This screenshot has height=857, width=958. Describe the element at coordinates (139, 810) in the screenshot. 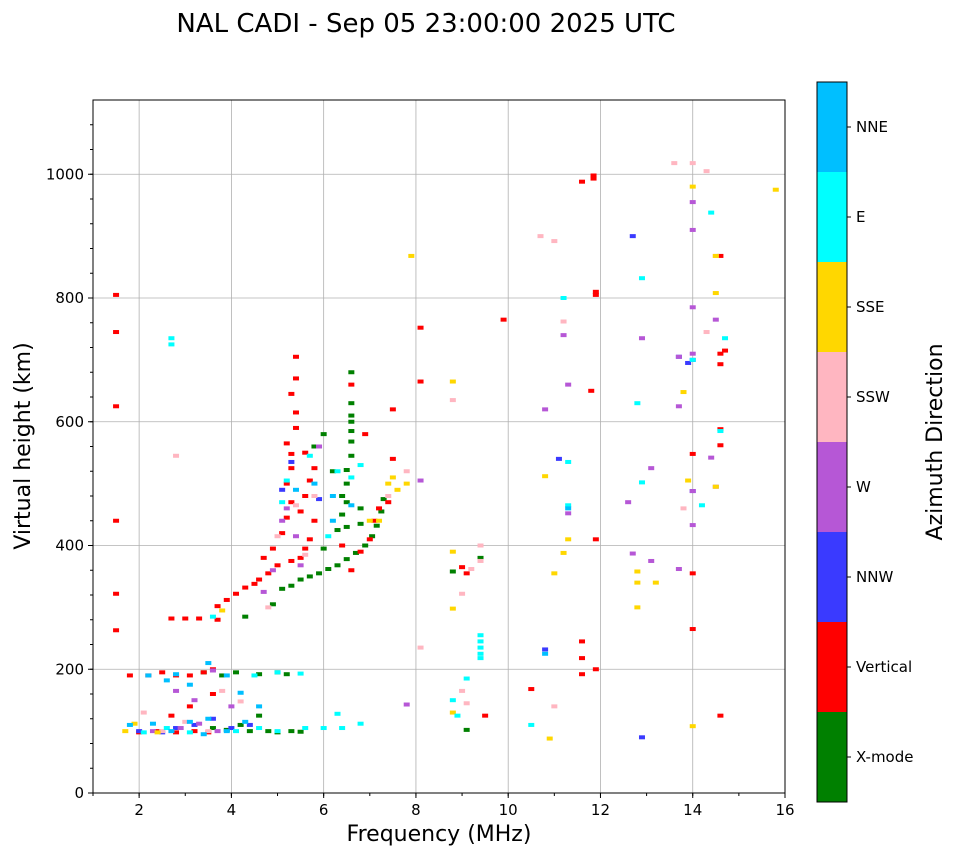

I see `x-tick-label: 2` at that location.